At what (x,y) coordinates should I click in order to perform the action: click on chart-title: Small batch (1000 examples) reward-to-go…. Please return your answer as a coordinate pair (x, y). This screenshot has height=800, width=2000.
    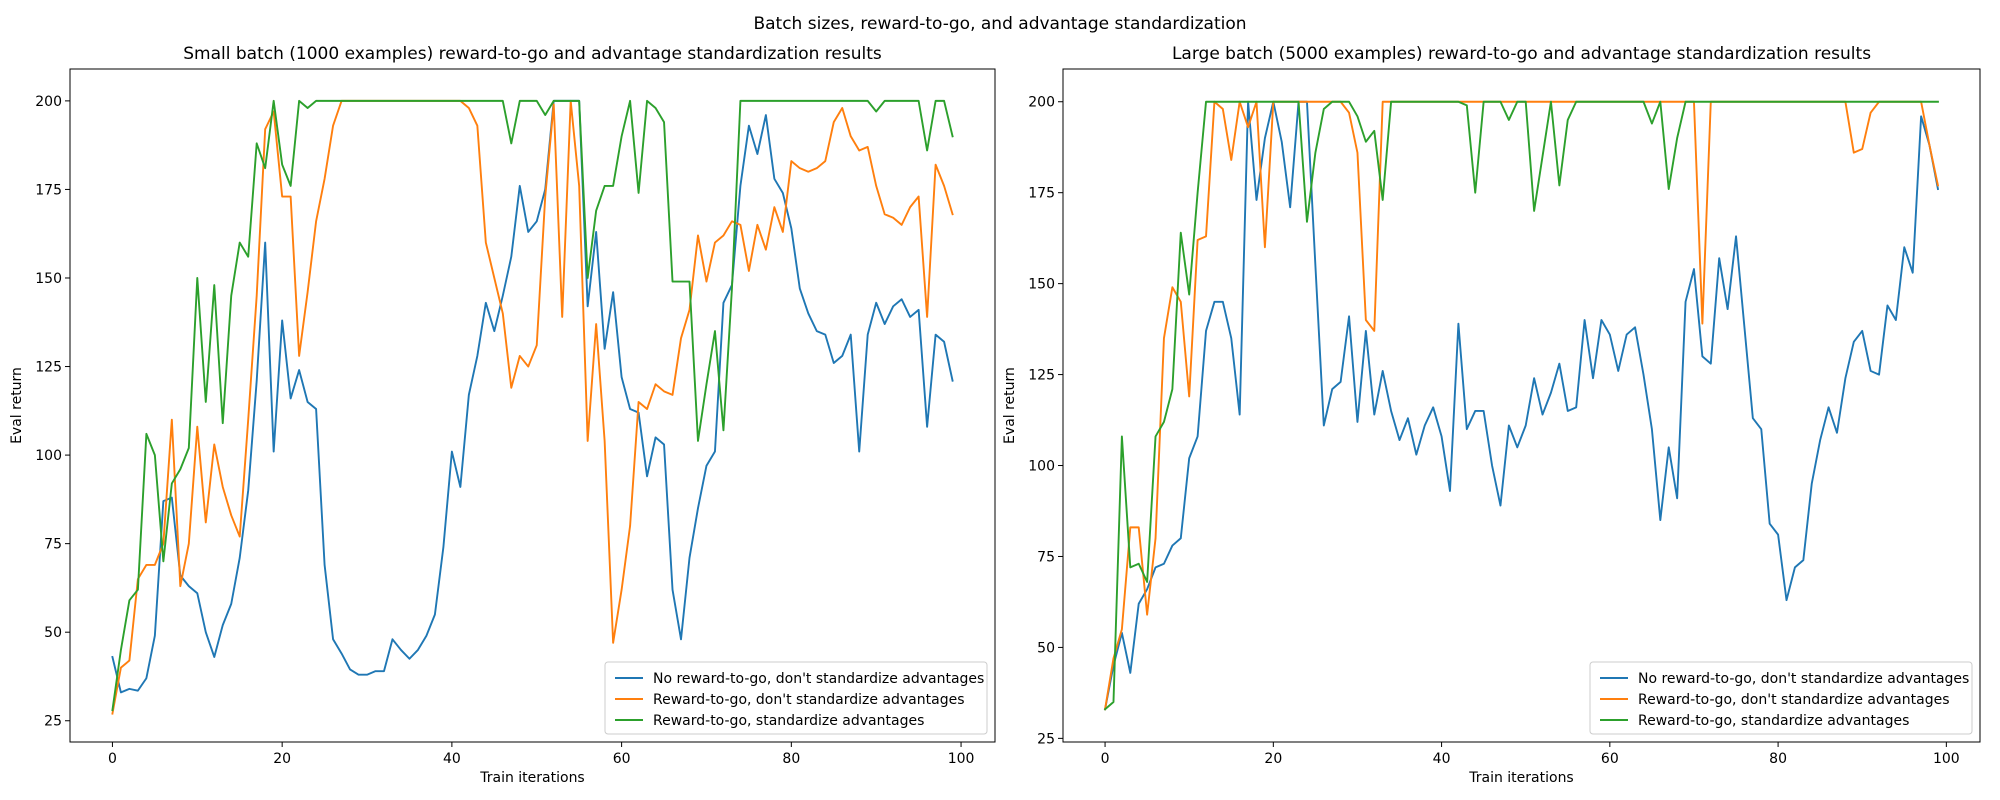
    Looking at the image, I should click on (532, 54).